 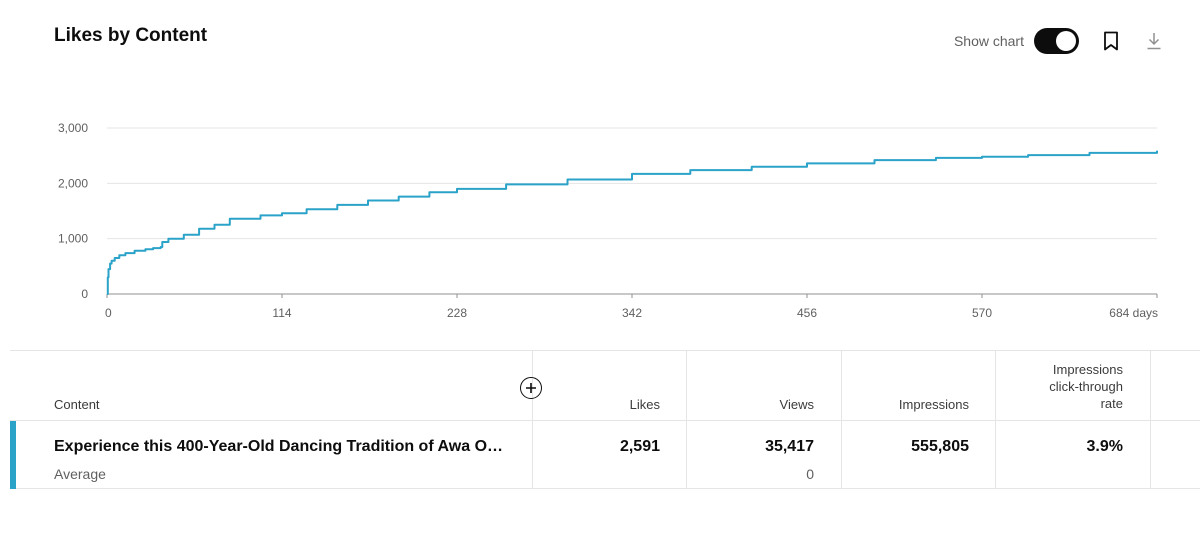 I want to click on ctr-value: 3.9%, so click(x=1104, y=446).